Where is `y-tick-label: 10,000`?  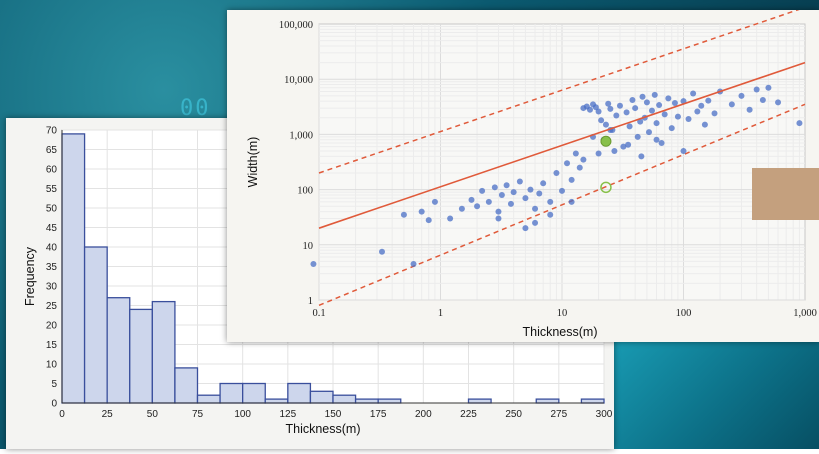 y-tick-label: 10,000 is located at coordinates (298, 80).